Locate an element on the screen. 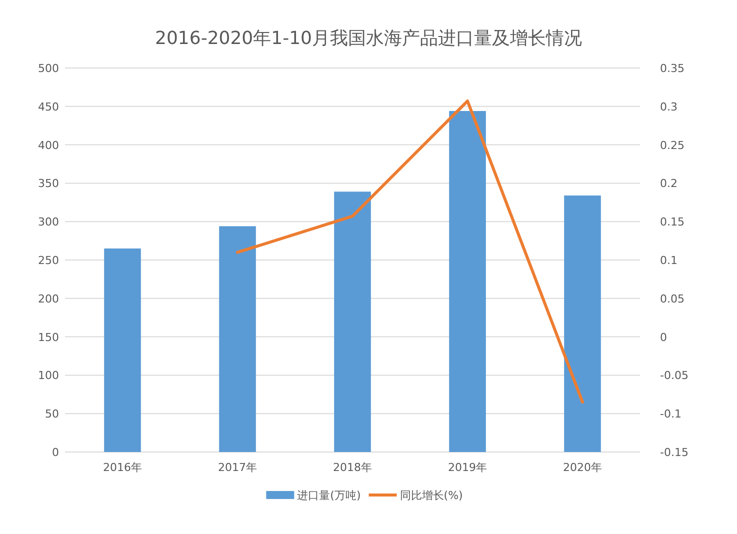  y-tick-label: 100 is located at coordinates (48, 375).